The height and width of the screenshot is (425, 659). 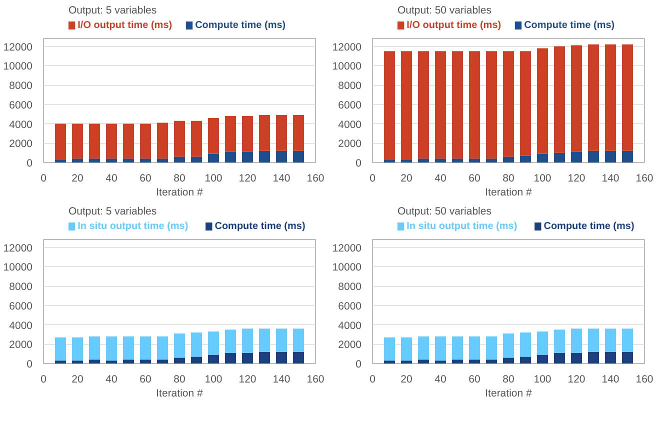 I want to click on y-tick-label: 12000, so click(x=347, y=47).